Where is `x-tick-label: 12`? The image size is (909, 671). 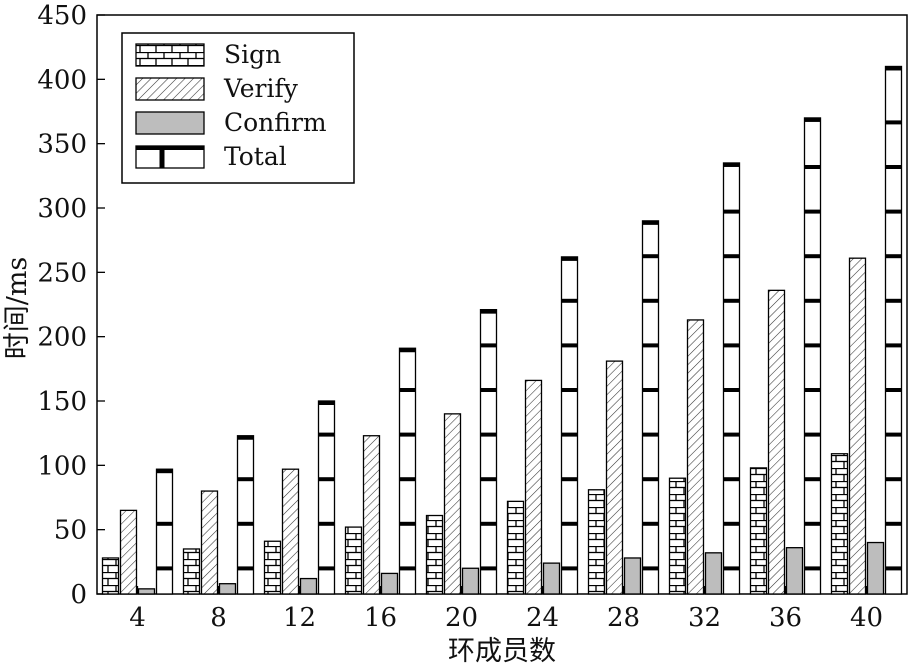 x-tick-label: 12 is located at coordinates (299, 618).